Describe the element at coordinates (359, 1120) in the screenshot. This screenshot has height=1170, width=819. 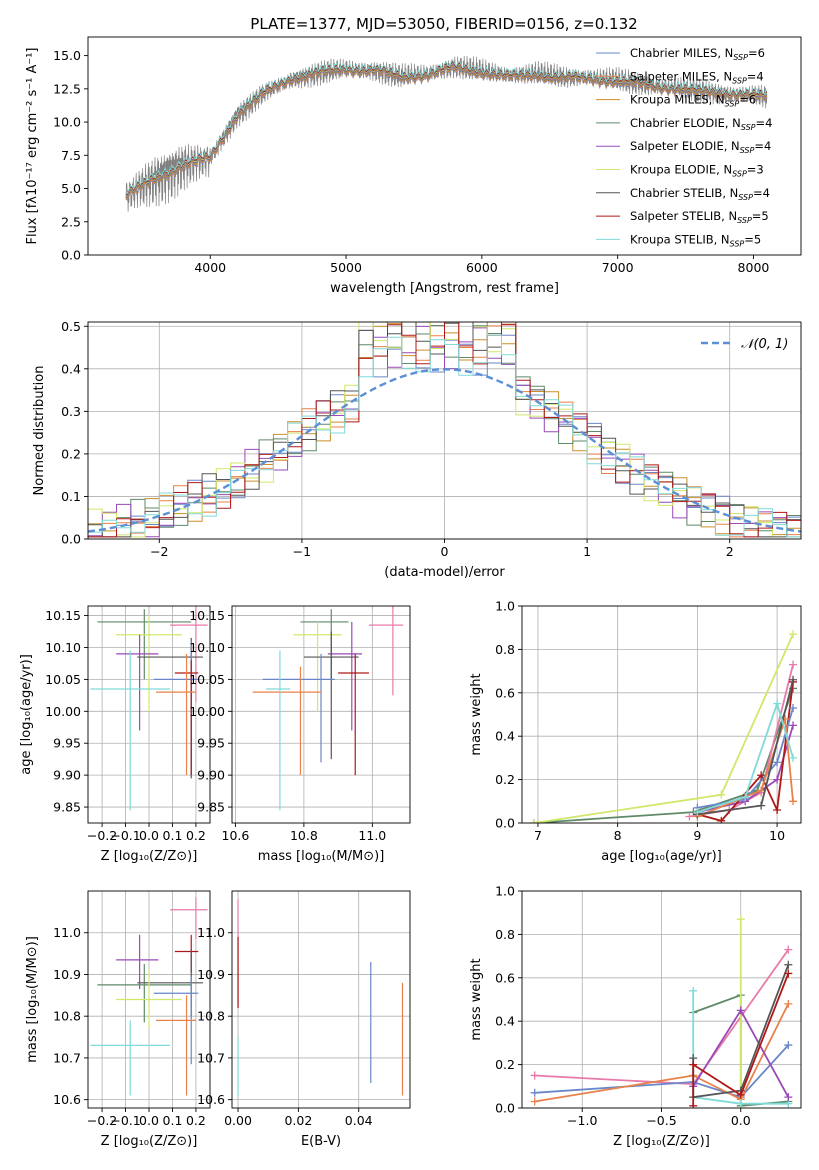
I see `mass_vs_ebv-xtick-label: 0.04` at that location.